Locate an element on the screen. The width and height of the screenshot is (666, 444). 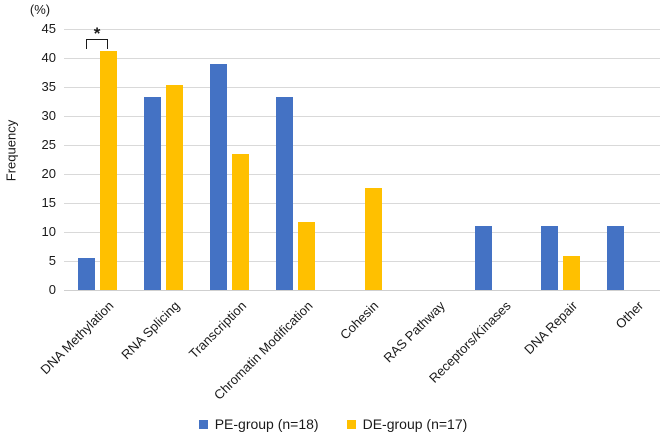
x-axis-label-4: Cohesin is located at coordinates (359, 320).